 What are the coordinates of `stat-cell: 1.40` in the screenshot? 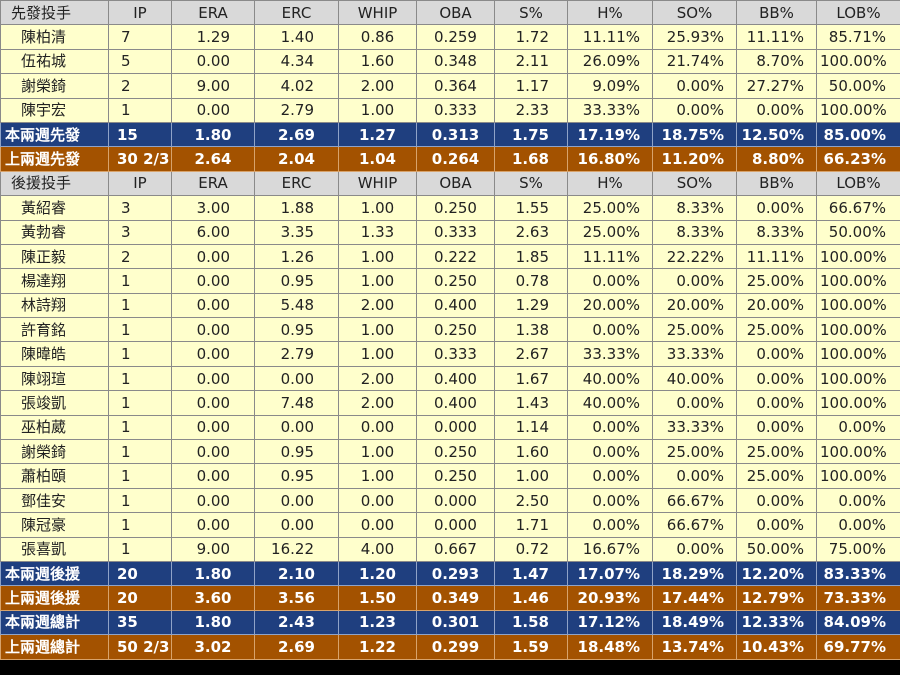 It's located at (296, 37).